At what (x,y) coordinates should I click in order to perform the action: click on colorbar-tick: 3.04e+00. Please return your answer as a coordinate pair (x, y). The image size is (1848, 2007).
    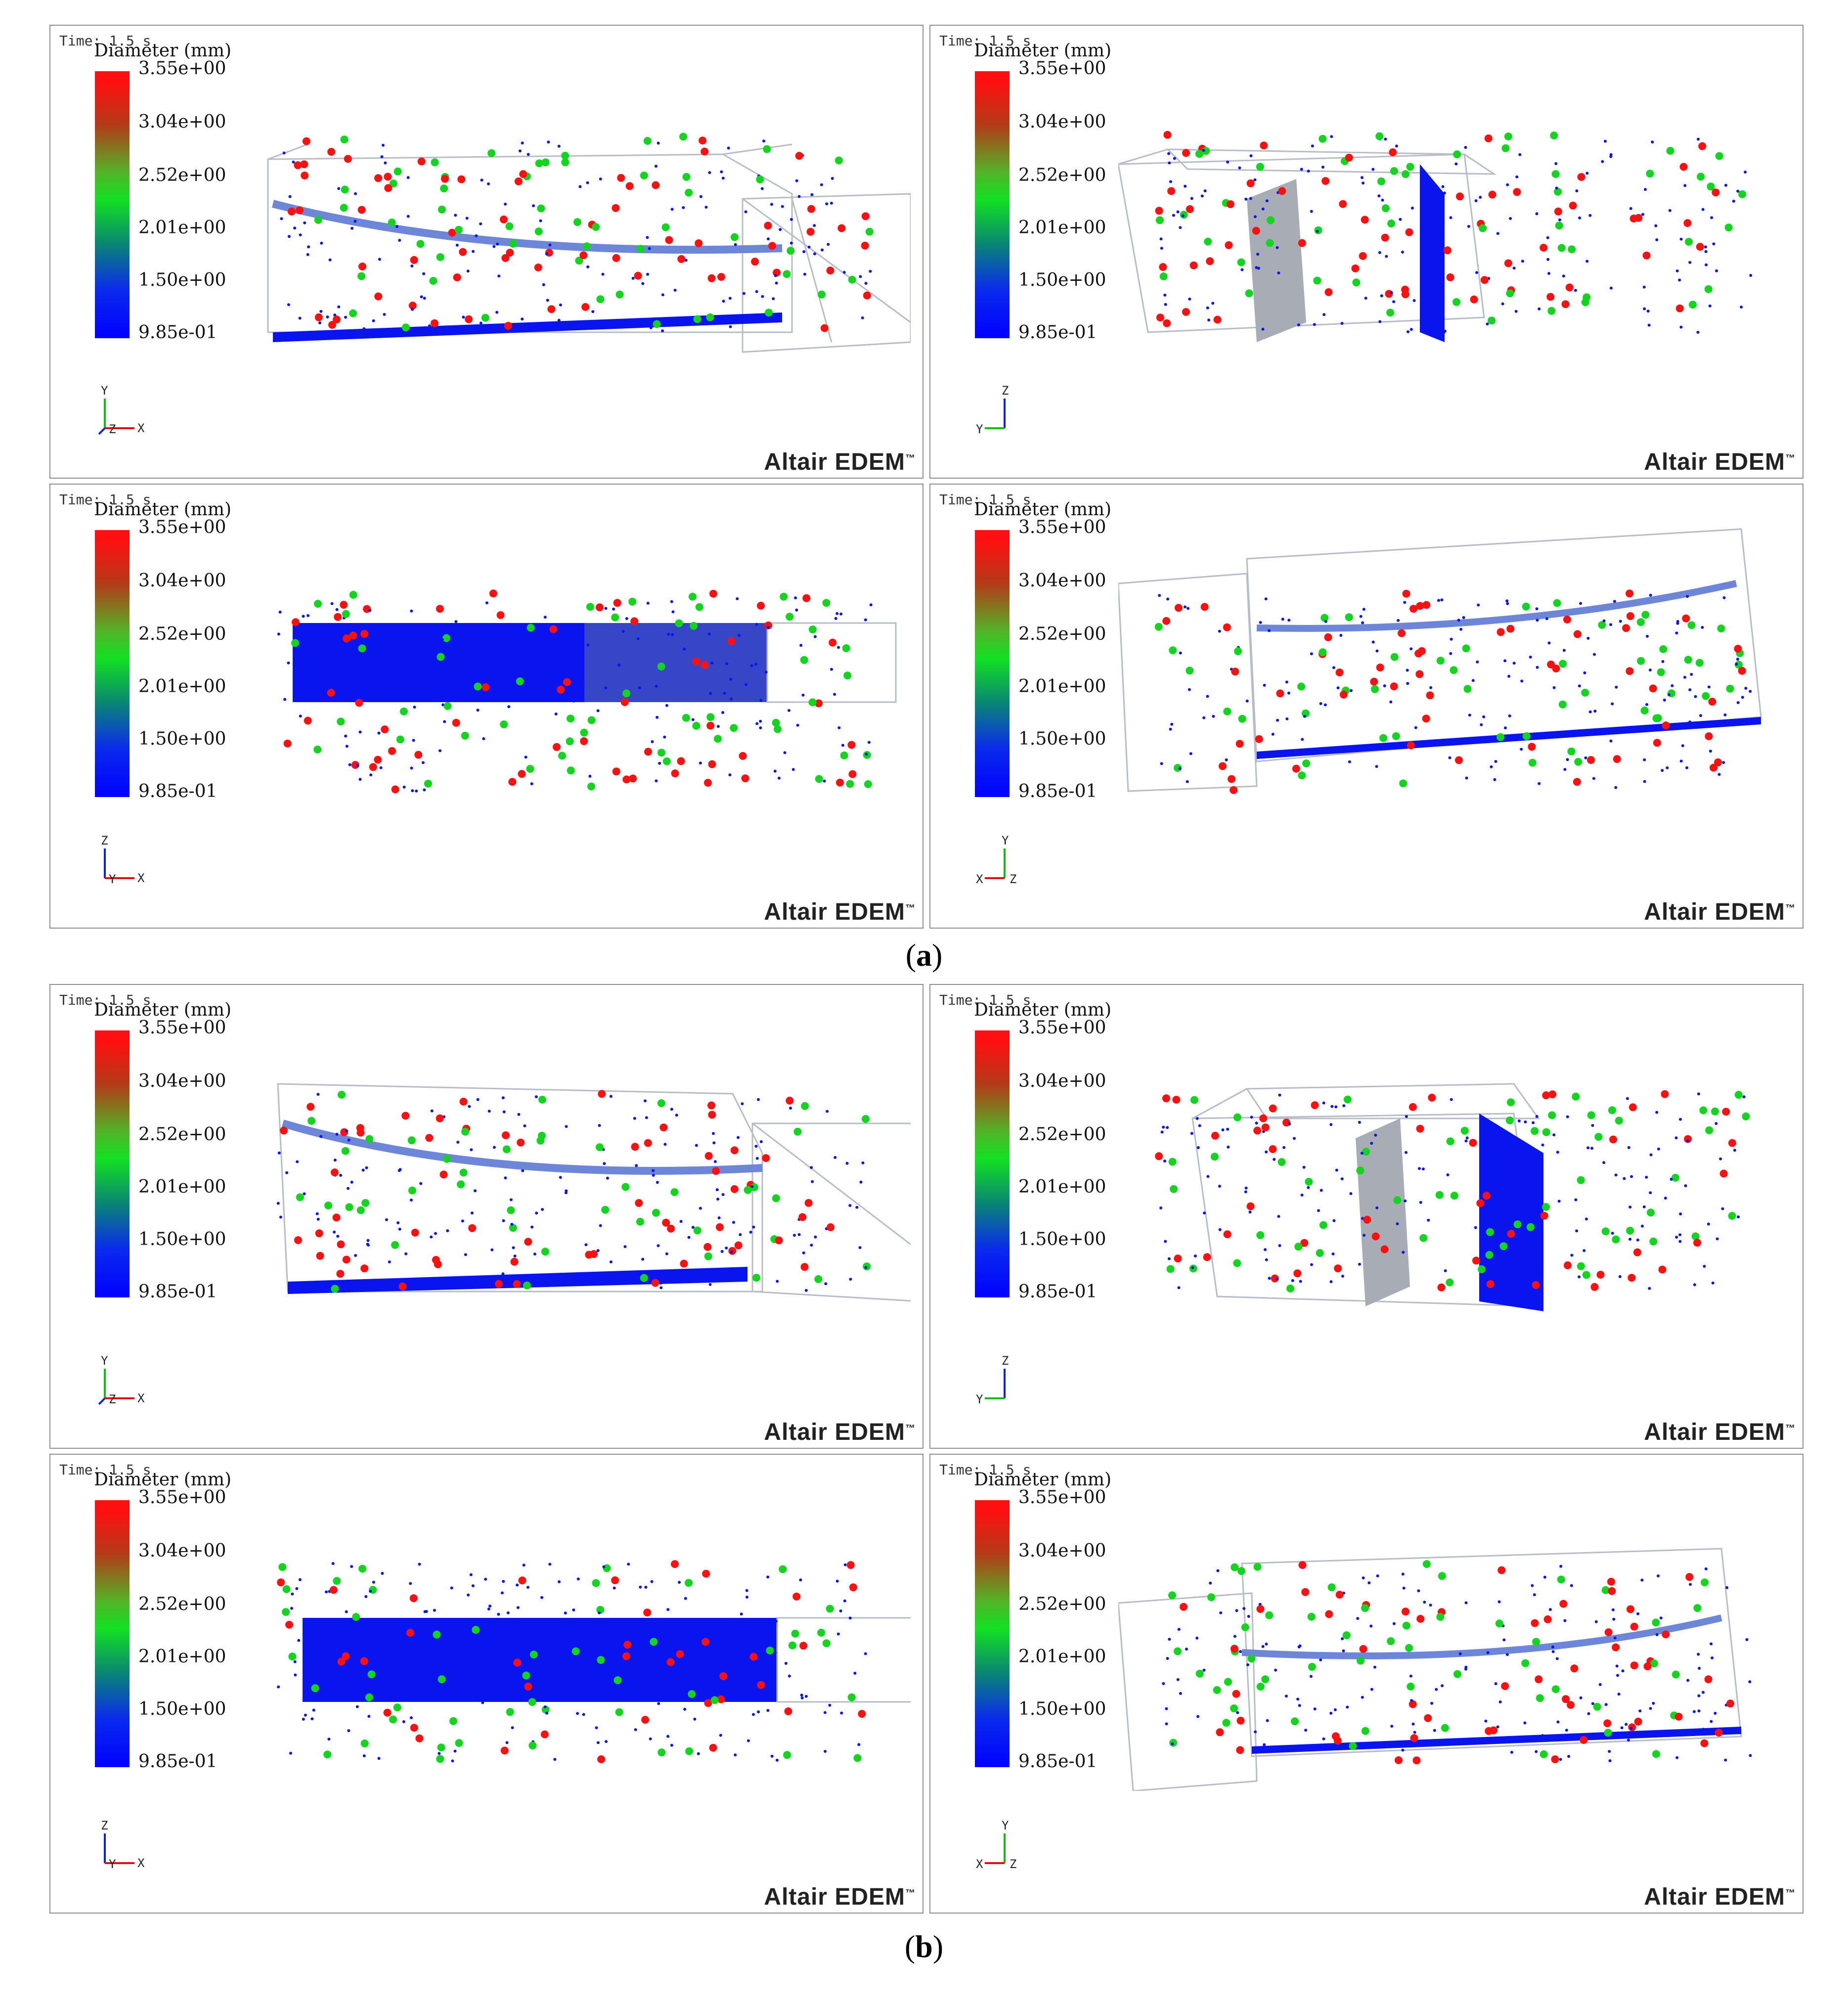
    Looking at the image, I should click on (182, 1551).